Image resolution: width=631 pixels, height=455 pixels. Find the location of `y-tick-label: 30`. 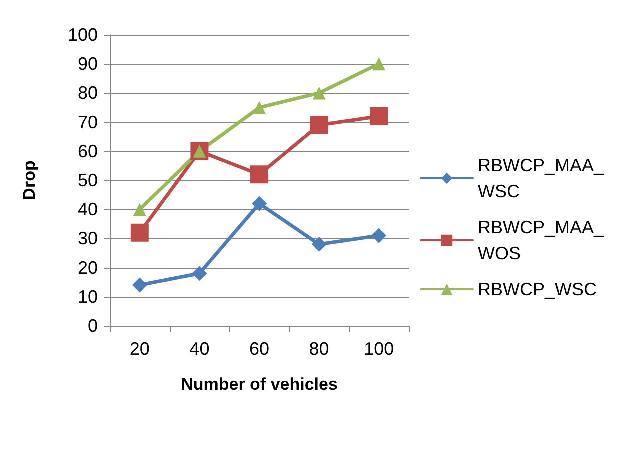

y-tick-label: 30 is located at coordinates (88, 238).